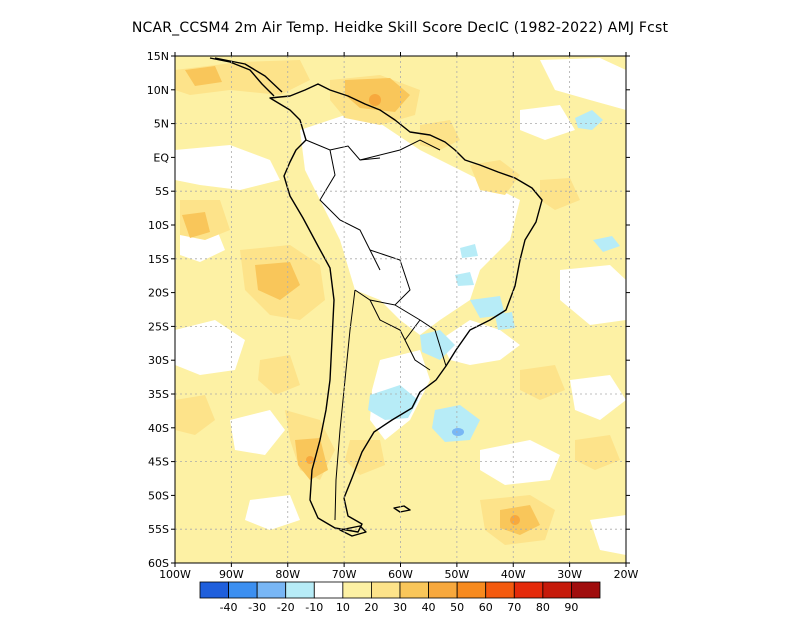 This screenshot has height=618, width=800. What do you see at coordinates (158, 563) in the screenshot?
I see `lat-label: 60S` at bounding box center [158, 563].